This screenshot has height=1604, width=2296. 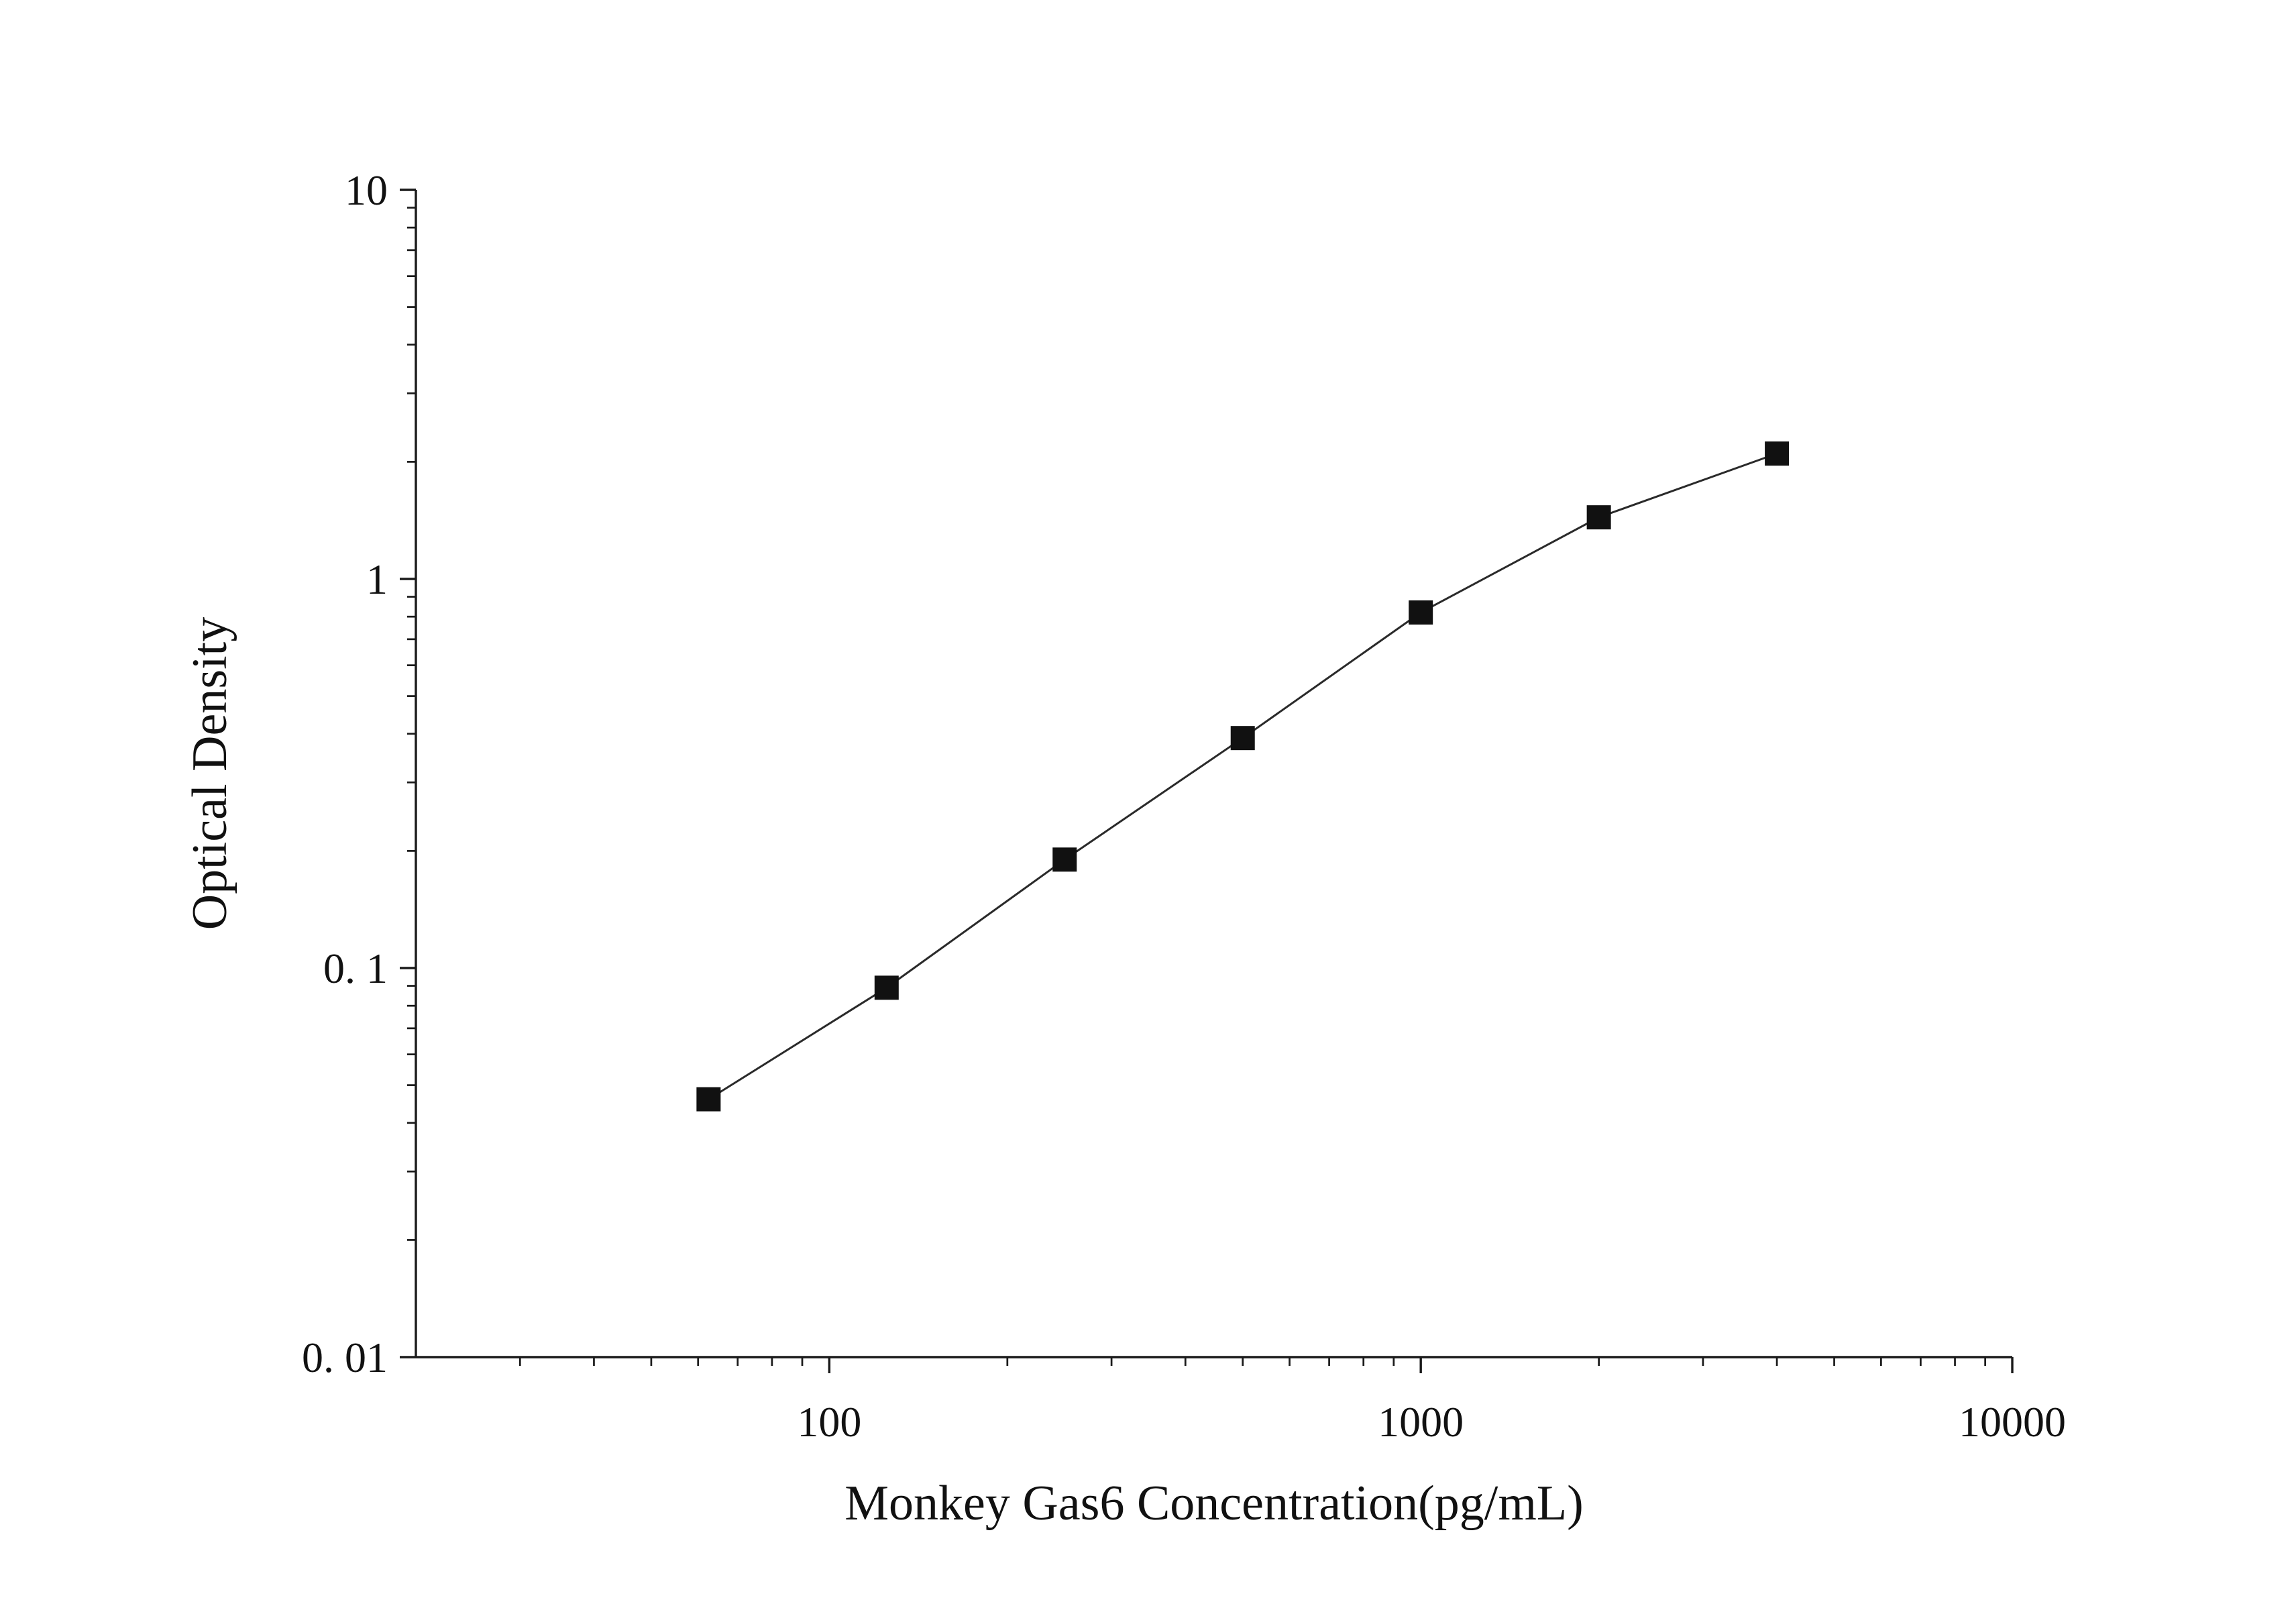 What do you see at coordinates (355, 968) in the screenshot?
I see `y-tick-label: 0. 1` at bounding box center [355, 968].